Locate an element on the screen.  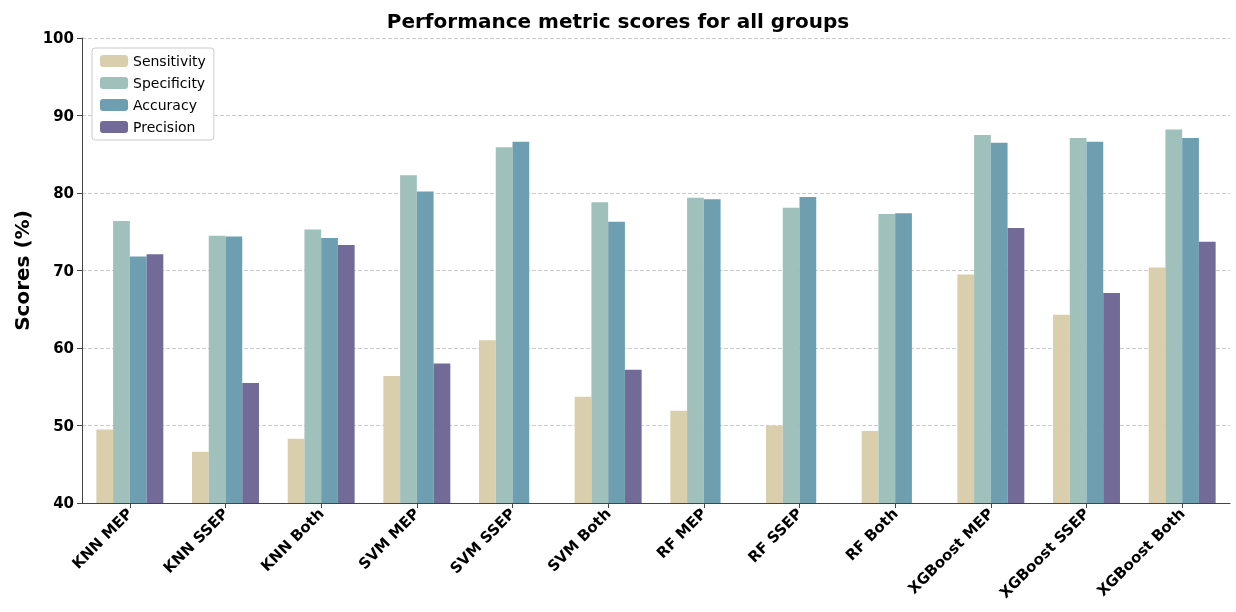
y-tick-label: 60 is located at coordinates (63, 348).